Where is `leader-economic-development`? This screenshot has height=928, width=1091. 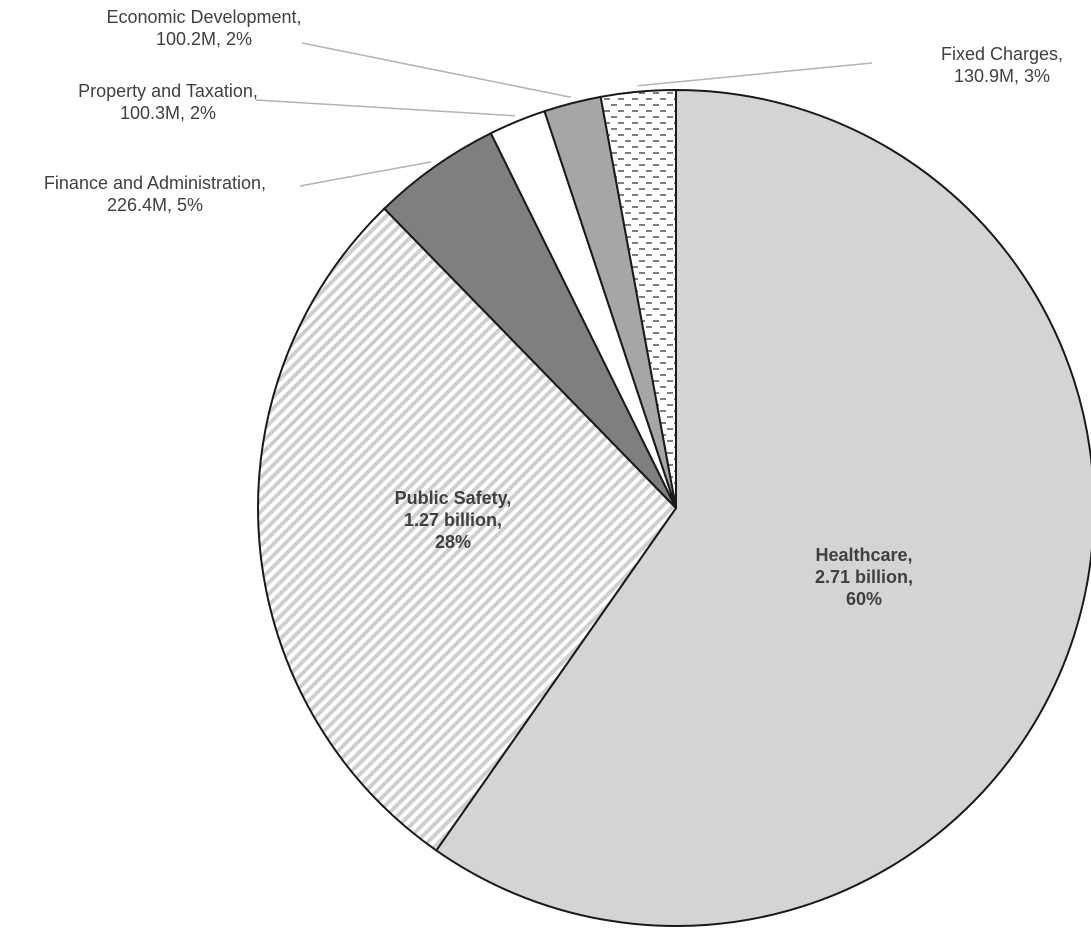 leader-economic-development is located at coordinates (436, 70).